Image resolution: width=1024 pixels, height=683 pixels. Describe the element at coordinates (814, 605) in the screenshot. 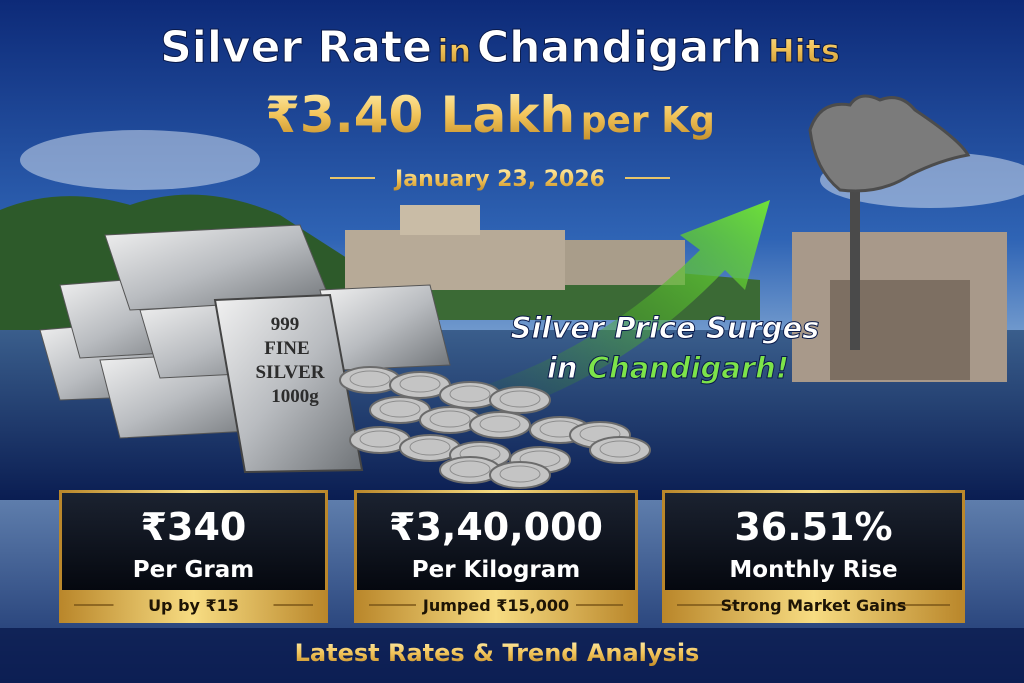

I see `card-note: Strong Market Gains` at that location.